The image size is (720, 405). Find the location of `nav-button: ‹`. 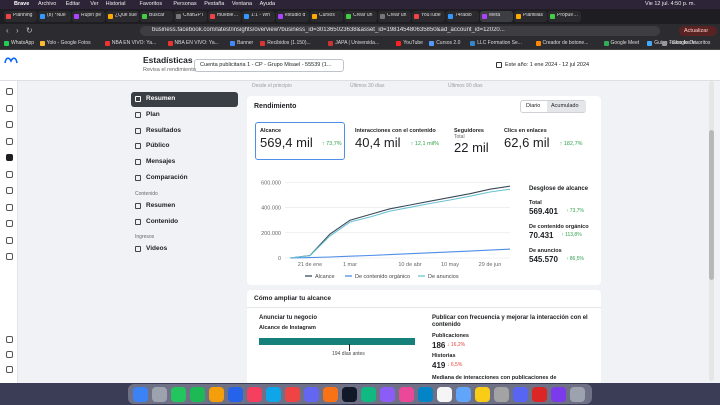

nav-button: ‹ is located at coordinates (7, 30).